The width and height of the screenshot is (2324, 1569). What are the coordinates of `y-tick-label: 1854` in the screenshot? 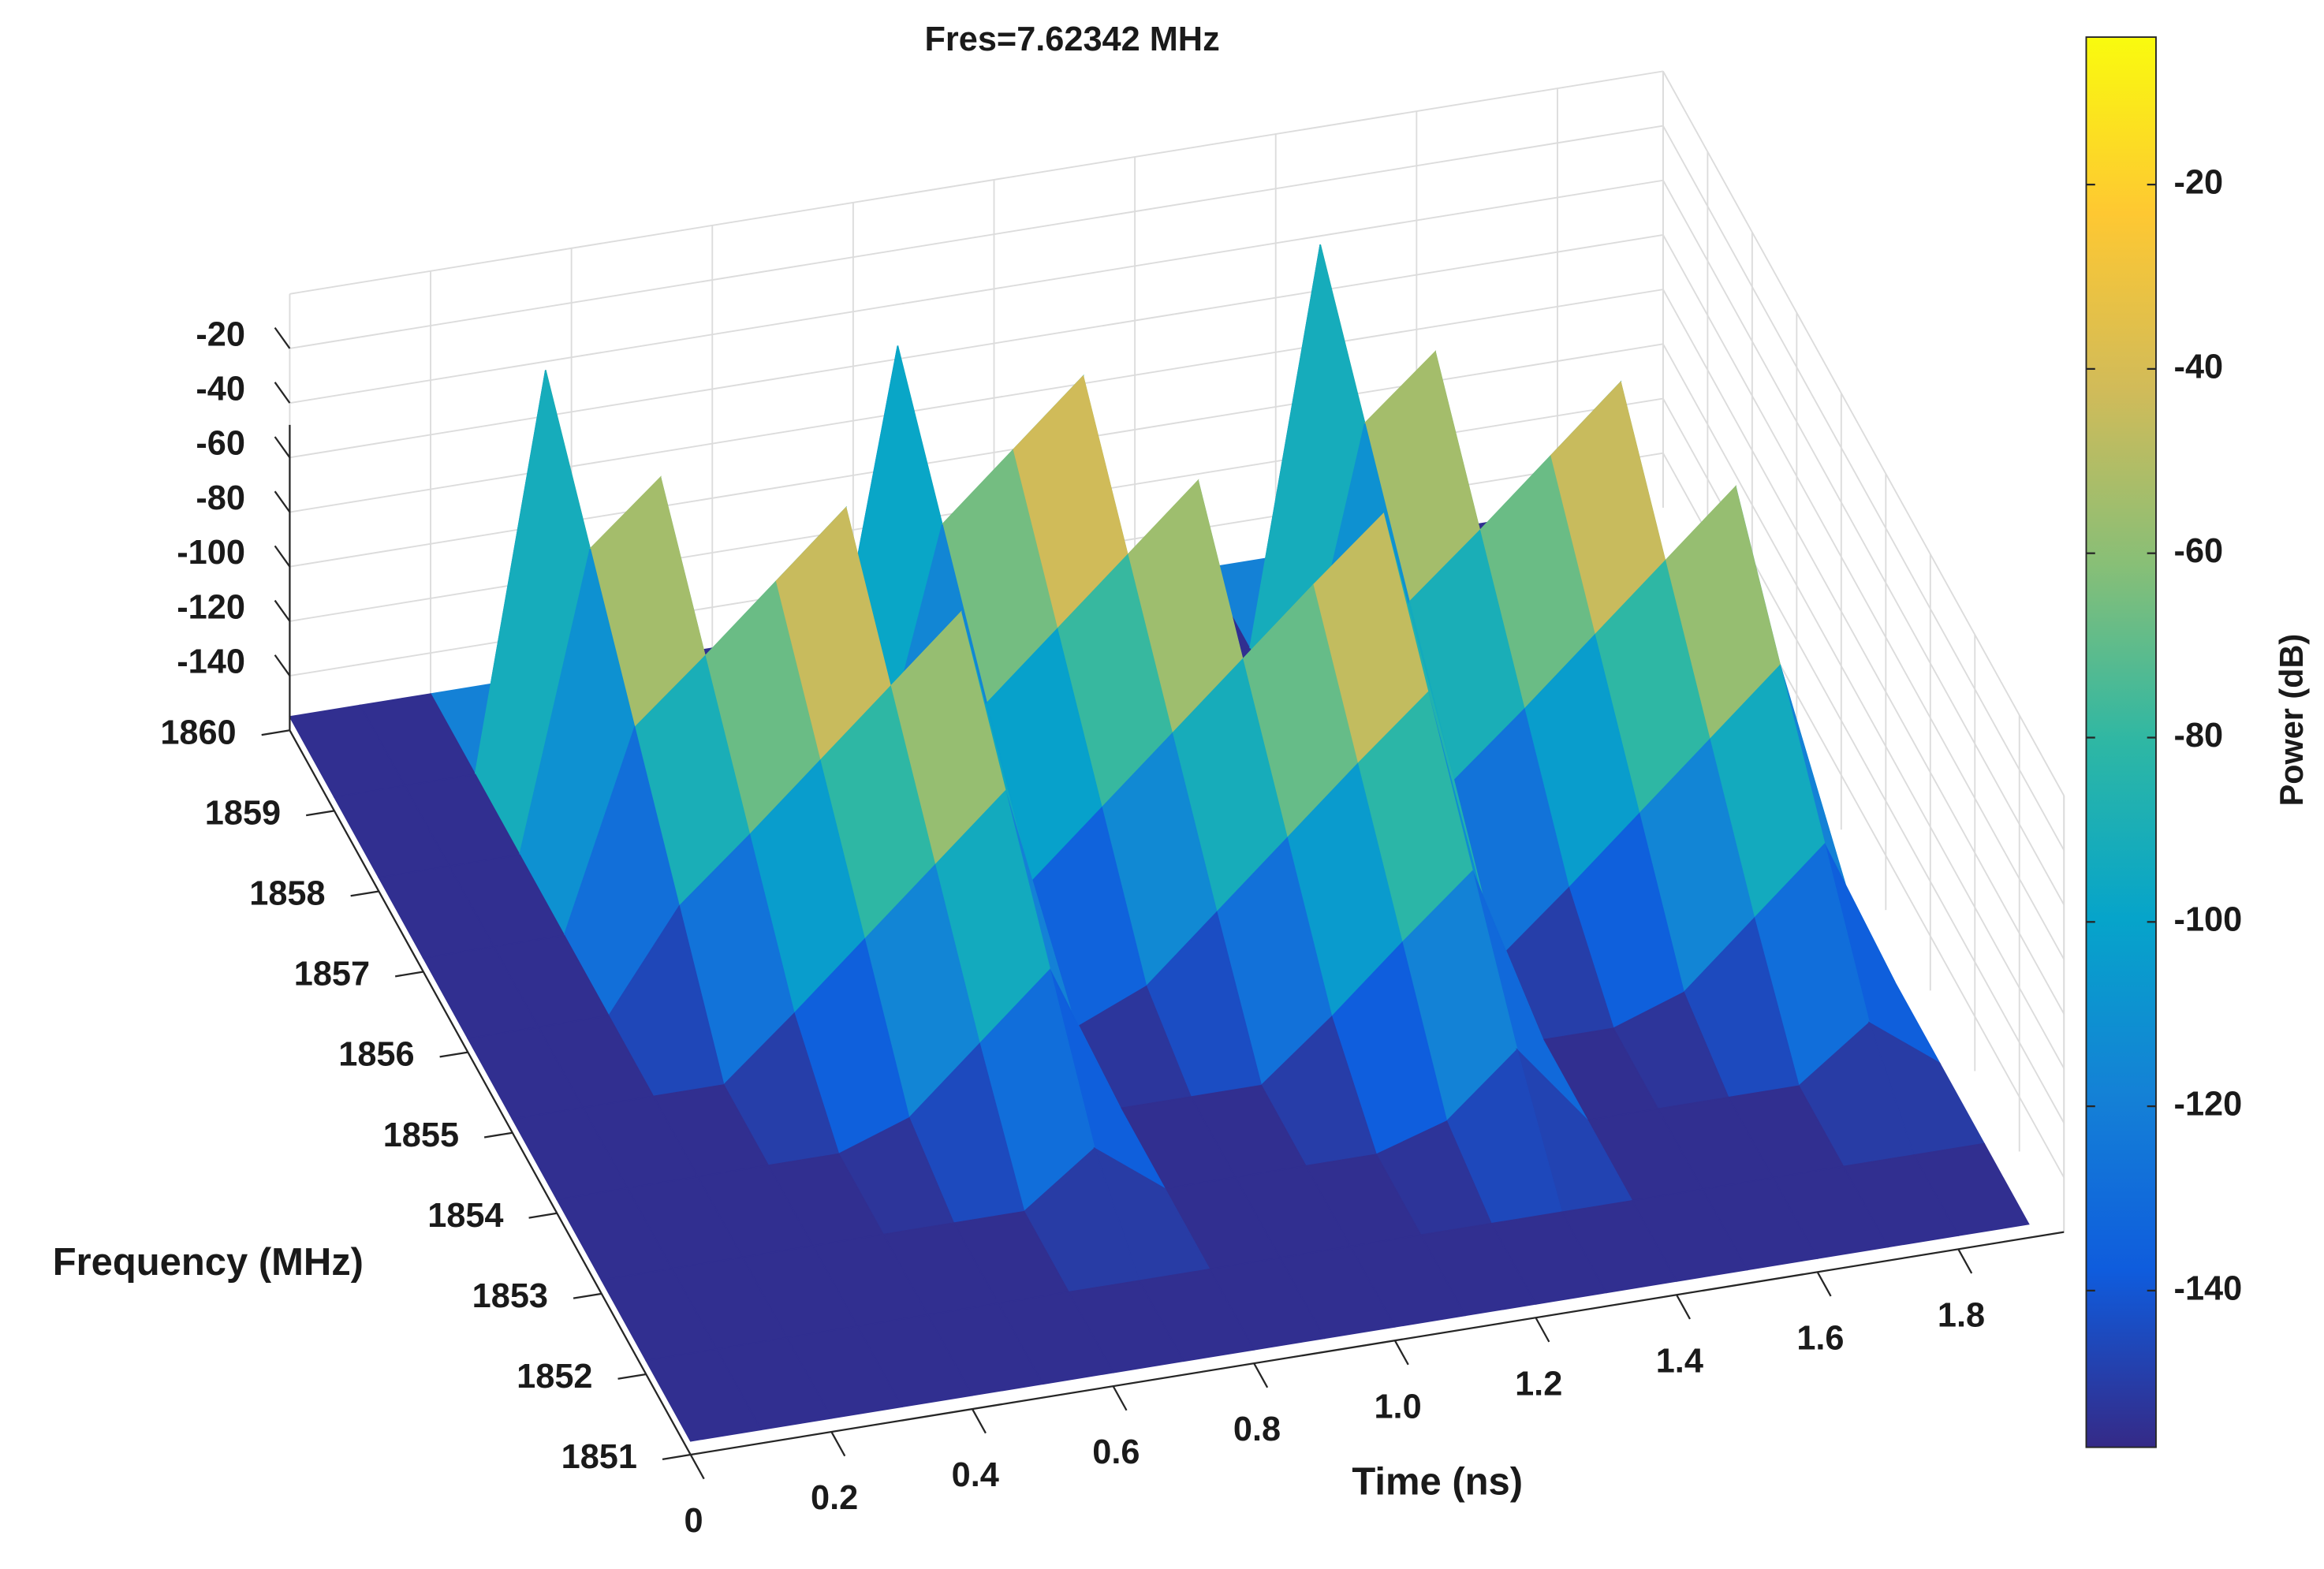 It's located at (465, 1216).